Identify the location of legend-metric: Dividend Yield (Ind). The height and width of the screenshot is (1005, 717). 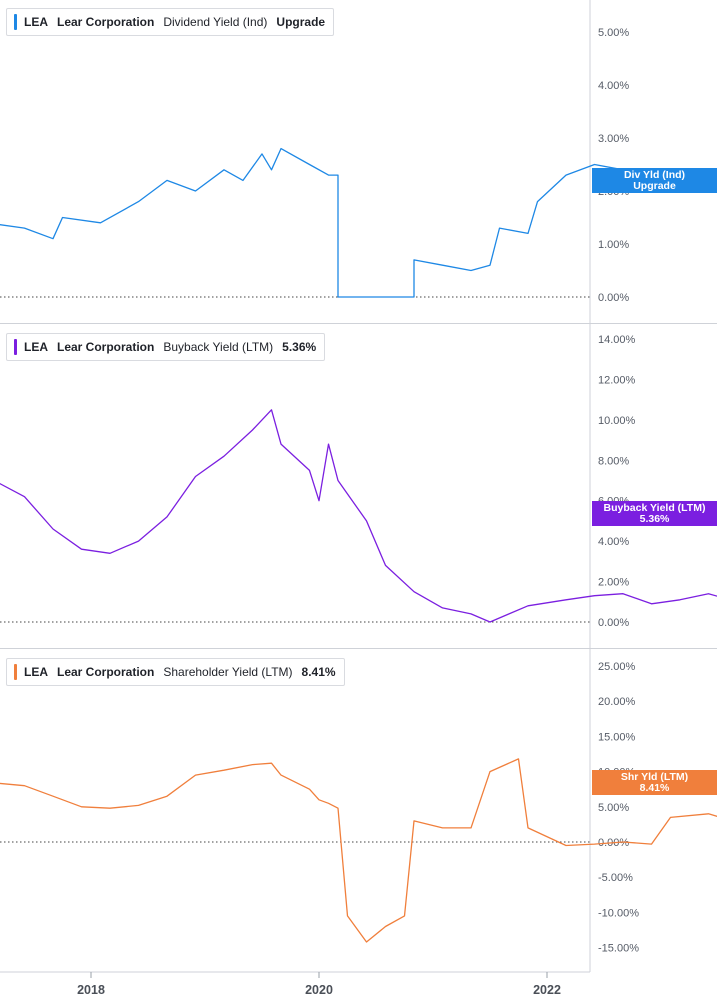
(215, 22).